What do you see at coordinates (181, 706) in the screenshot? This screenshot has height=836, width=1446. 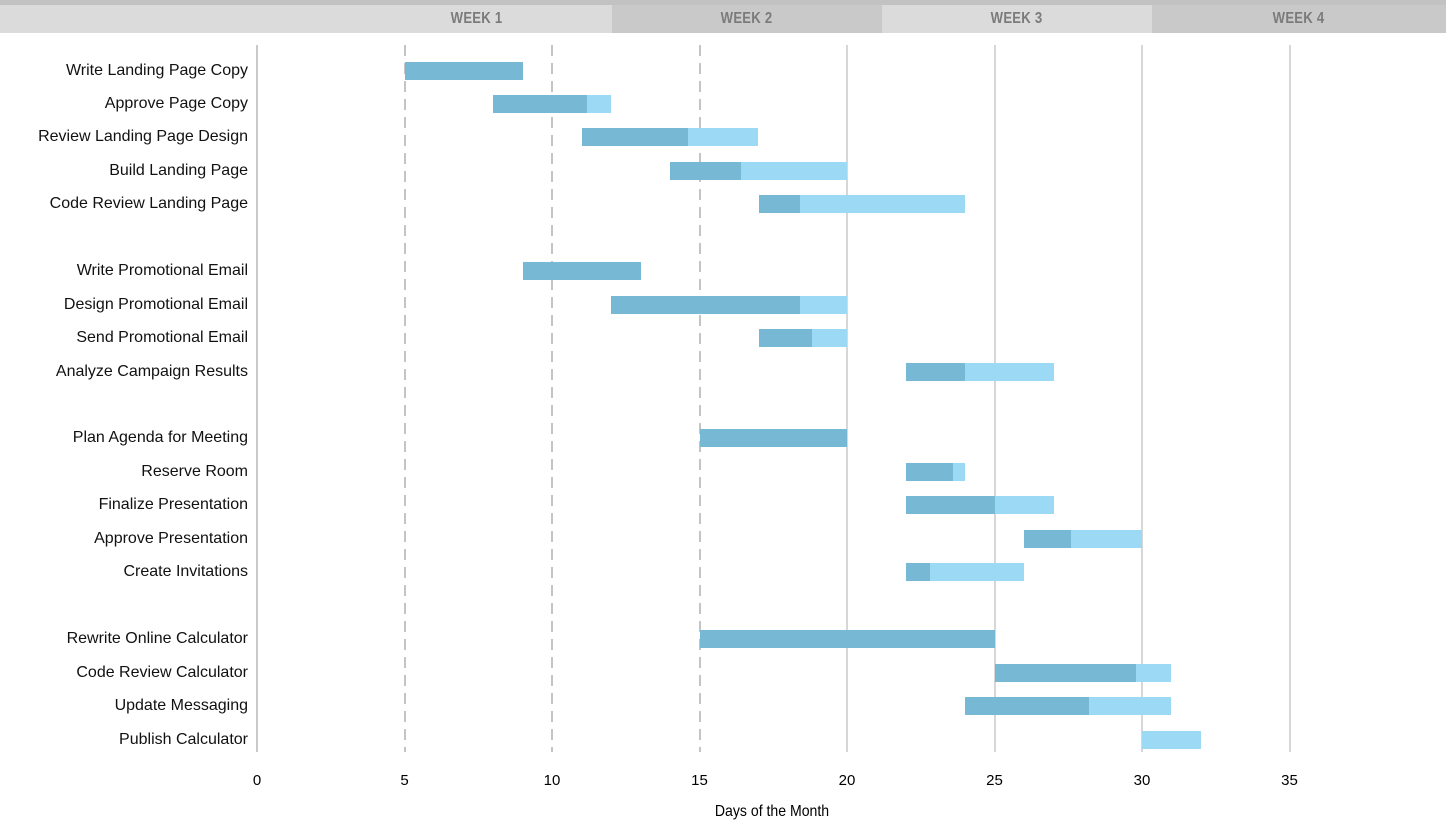 I see `task-label: Update Messaging` at bounding box center [181, 706].